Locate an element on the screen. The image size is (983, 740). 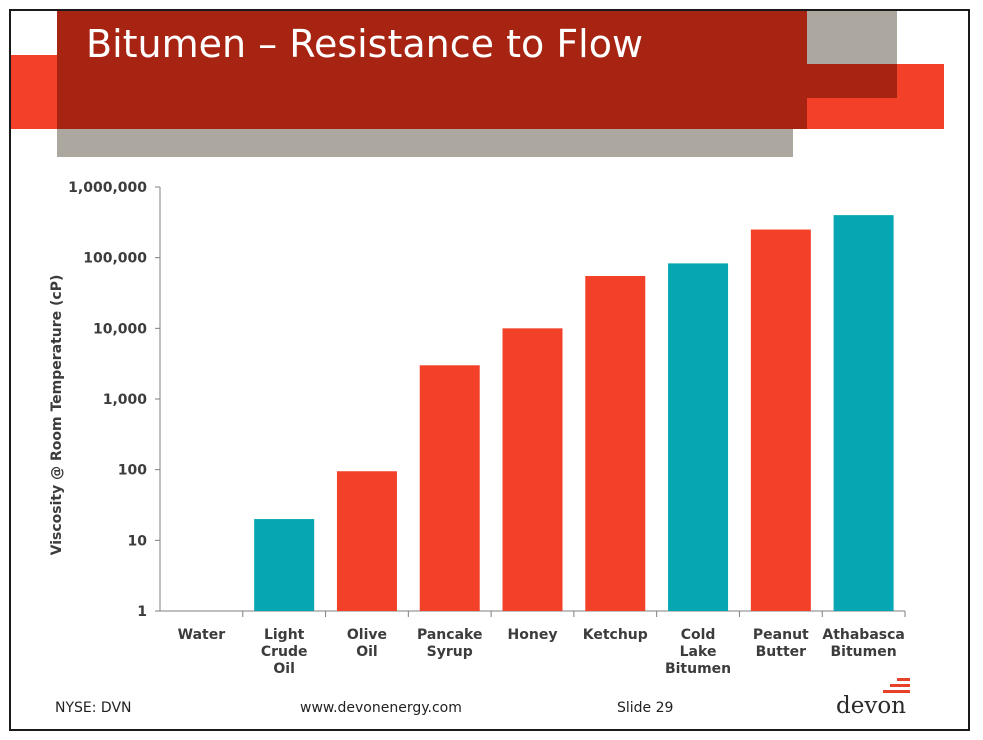
x-tick-label: Water is located at coordinates (202, 635).